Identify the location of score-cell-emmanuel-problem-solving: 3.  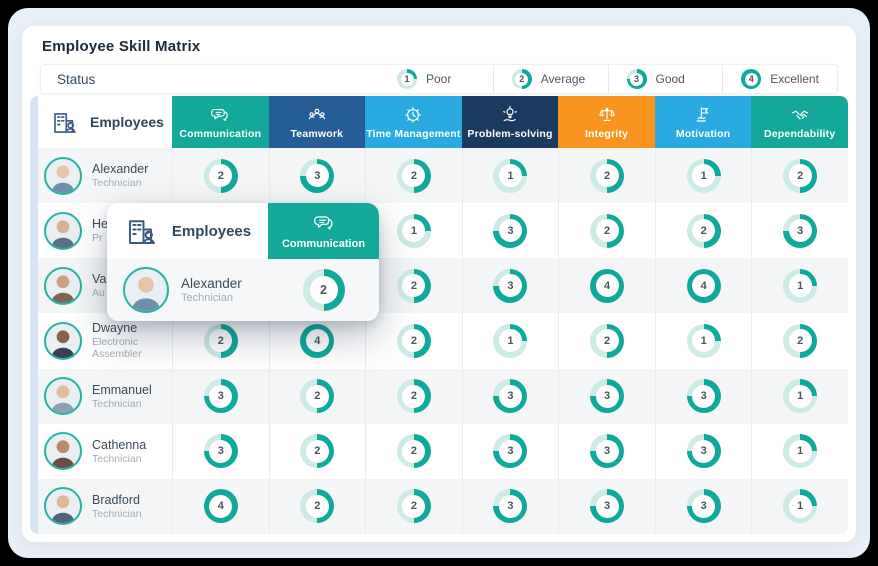
(510, 396).